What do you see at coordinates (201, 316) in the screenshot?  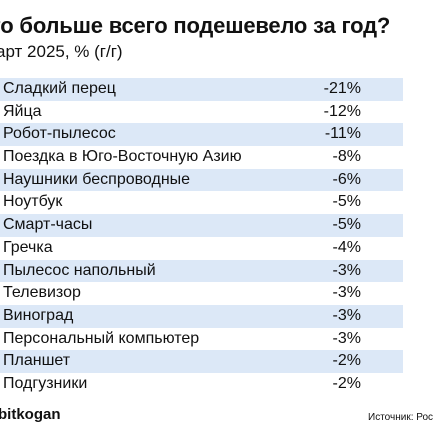 I see `table-row: Виноград -3%` at bounding box center [201, 316].